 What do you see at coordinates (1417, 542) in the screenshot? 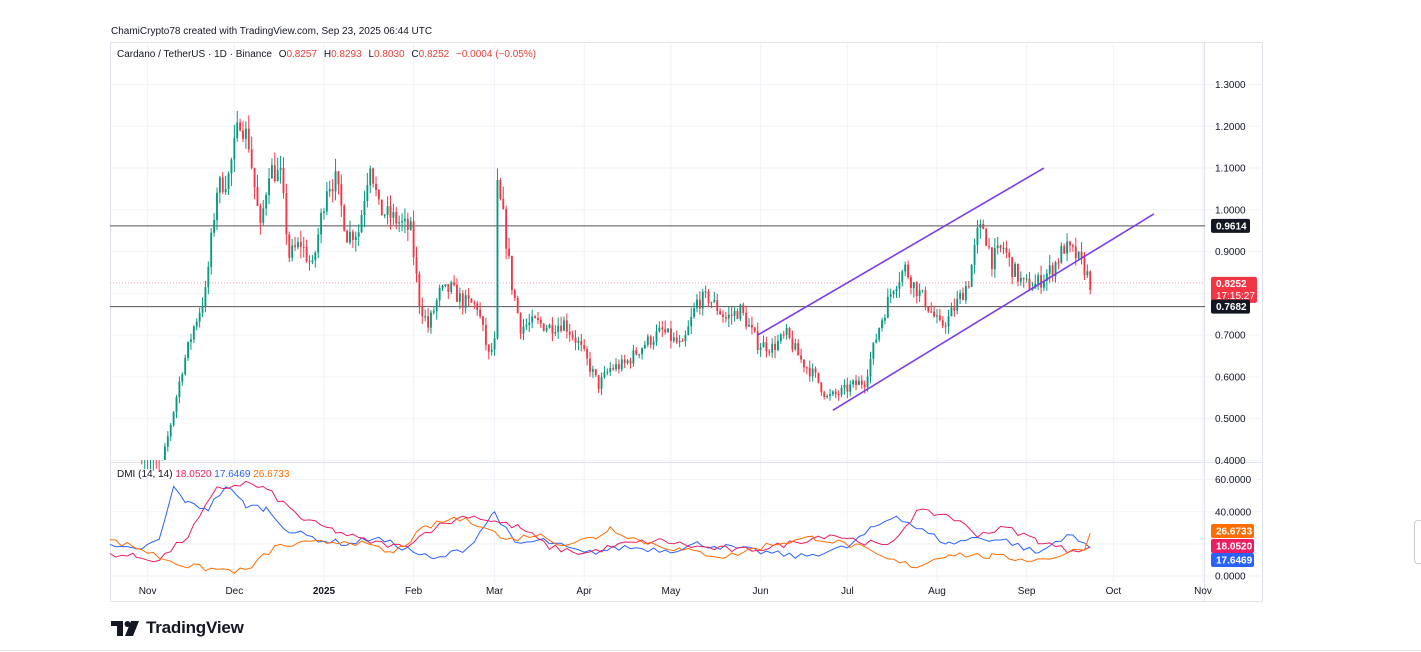
I see `side-panel-handle` at bounding box center [1417, 542].